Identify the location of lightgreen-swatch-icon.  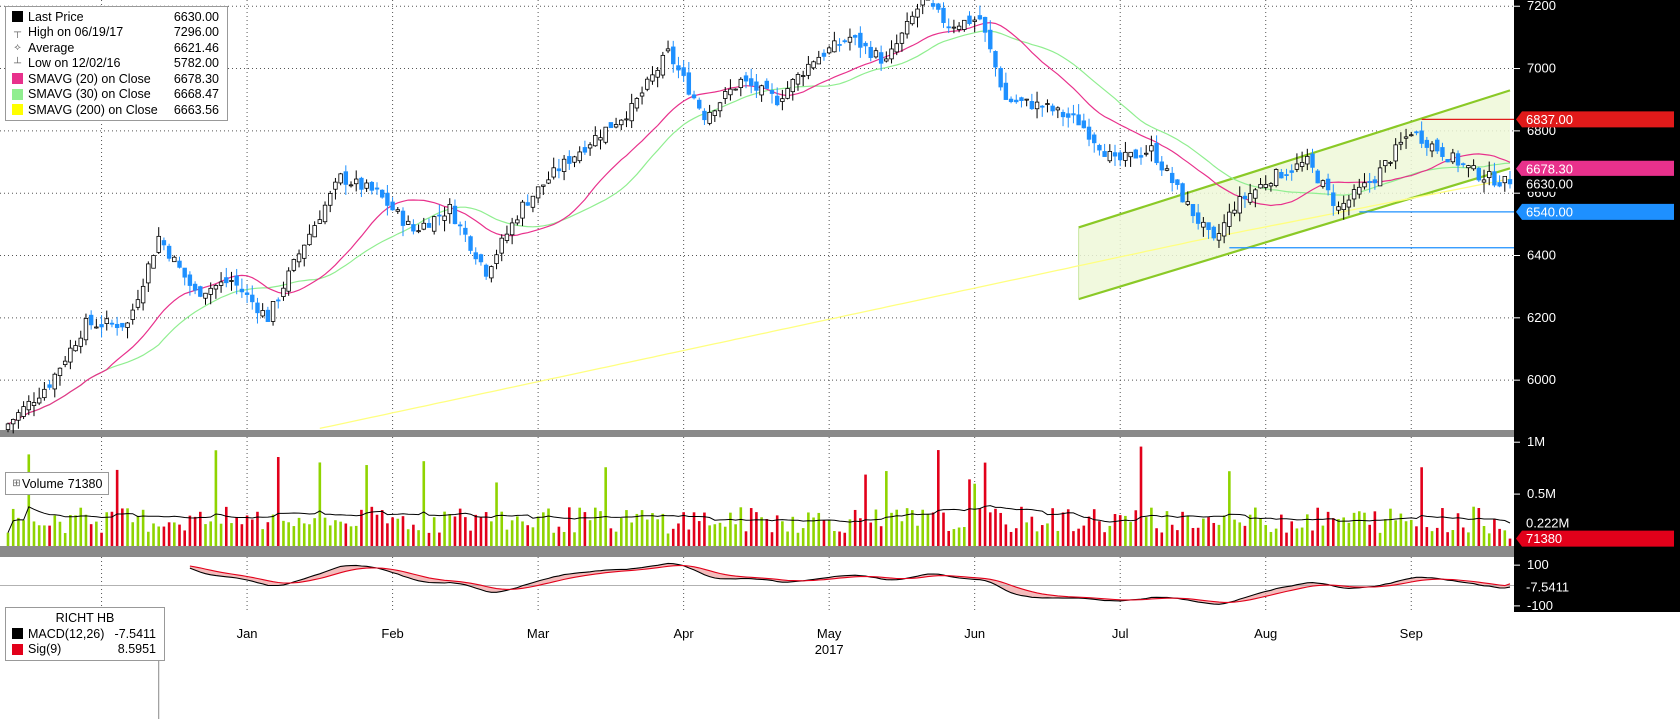
(17, 94).